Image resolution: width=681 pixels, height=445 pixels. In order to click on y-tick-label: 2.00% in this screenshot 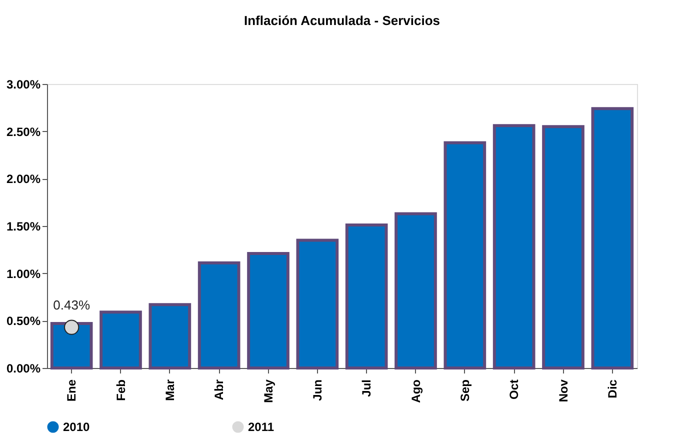, I will do `click(23, 179)`.